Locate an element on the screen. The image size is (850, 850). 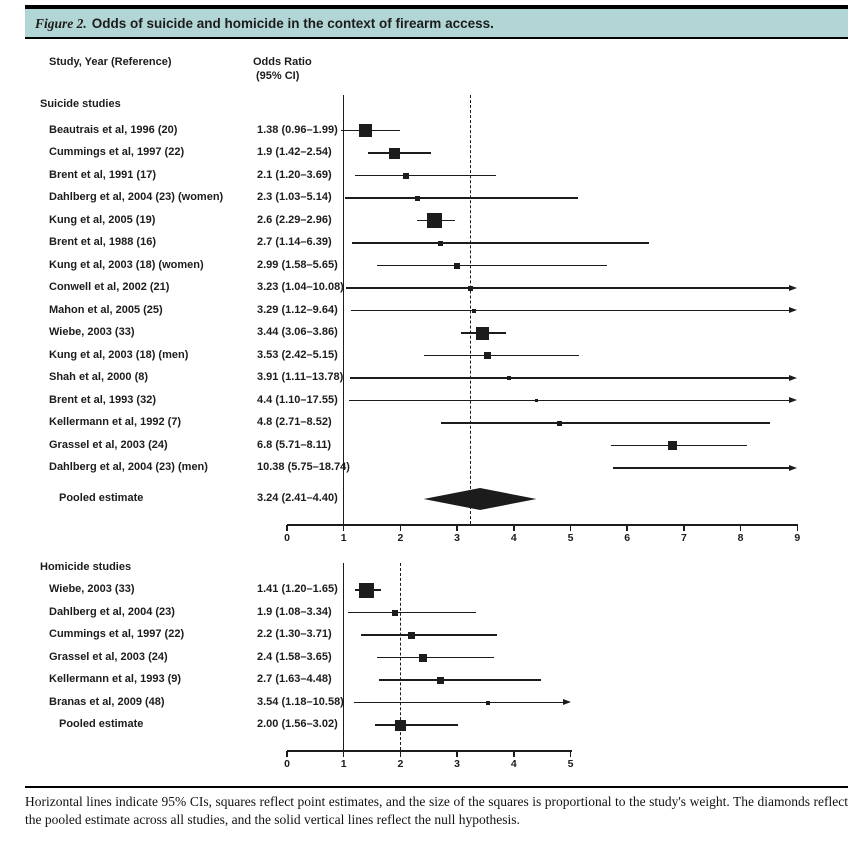
odds-ratio-value: 1.41 (1.20–1.65) is located at coordinates (297, 589).